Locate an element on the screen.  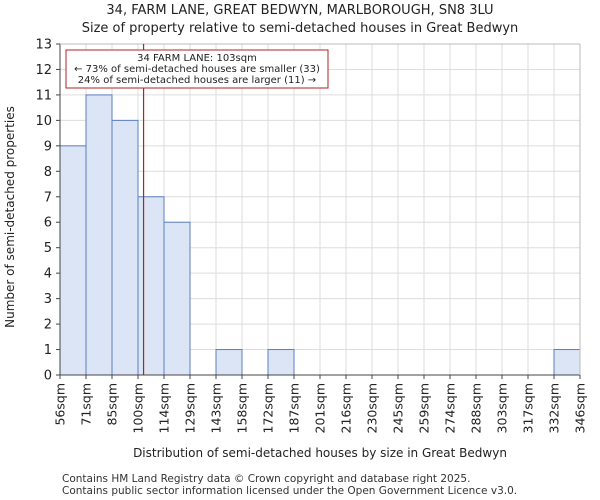
y-tick-label: 10 is located at coordinates (43, 121).